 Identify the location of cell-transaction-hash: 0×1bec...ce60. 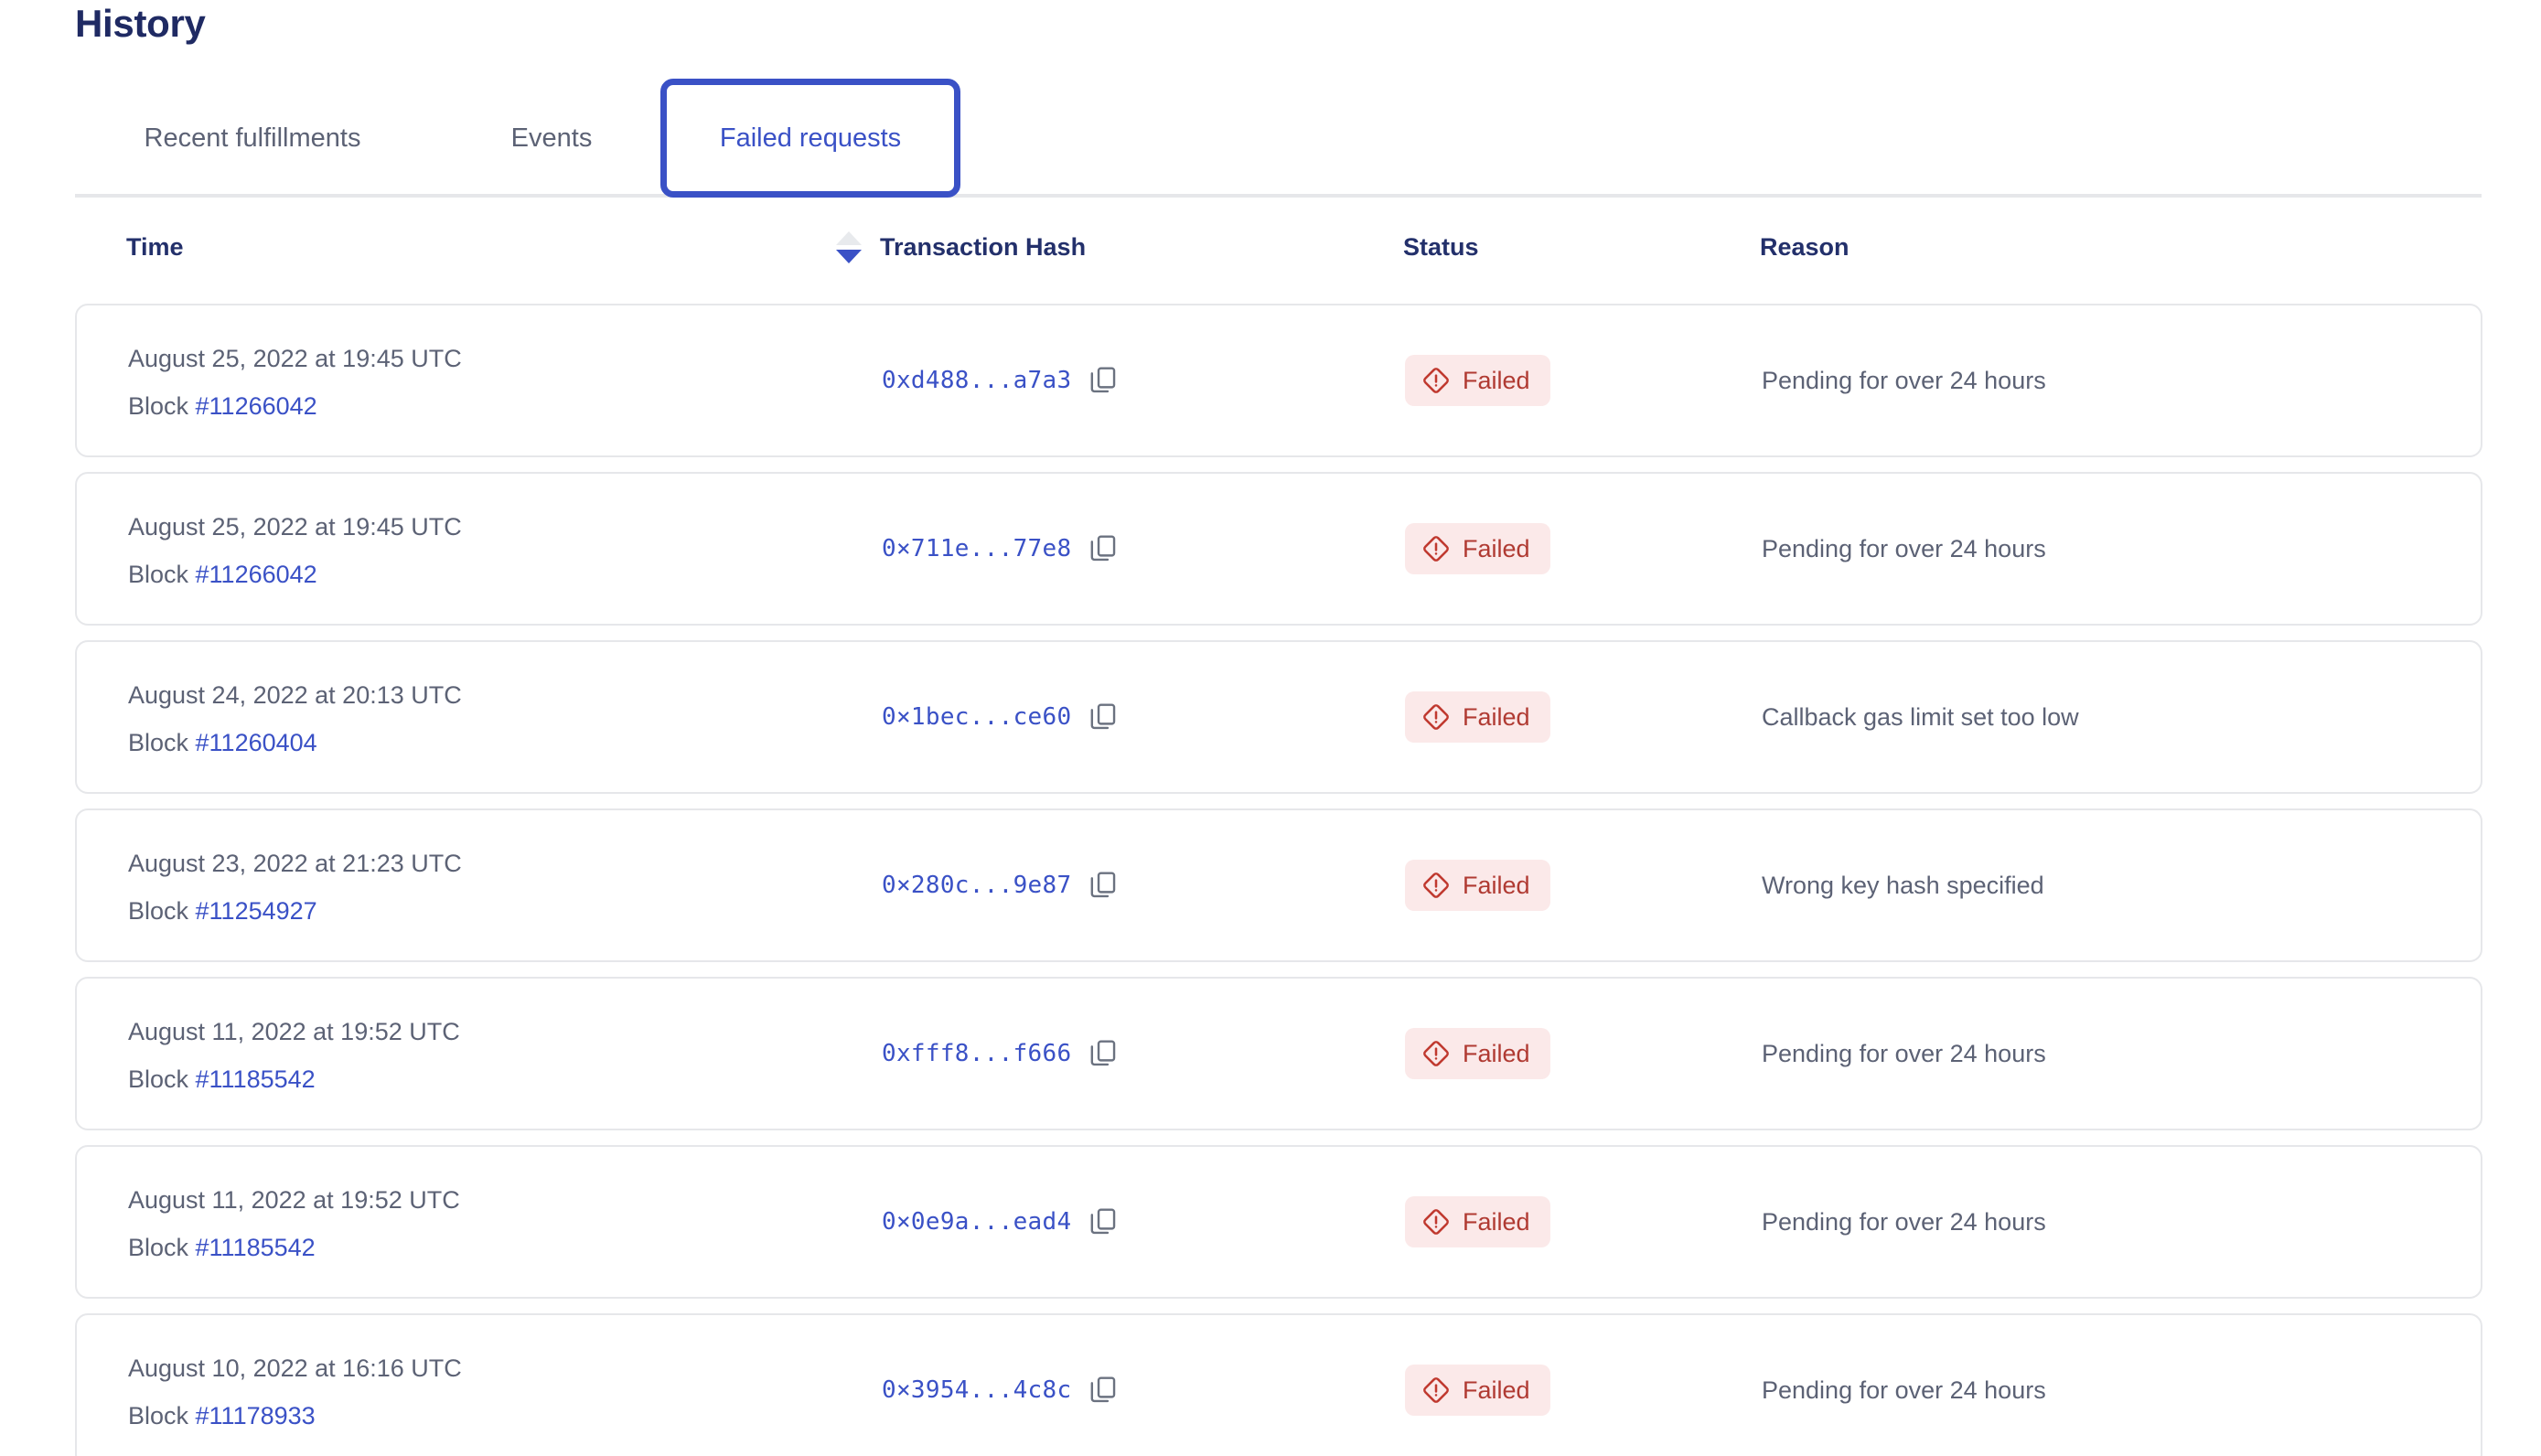
(1000, 717).